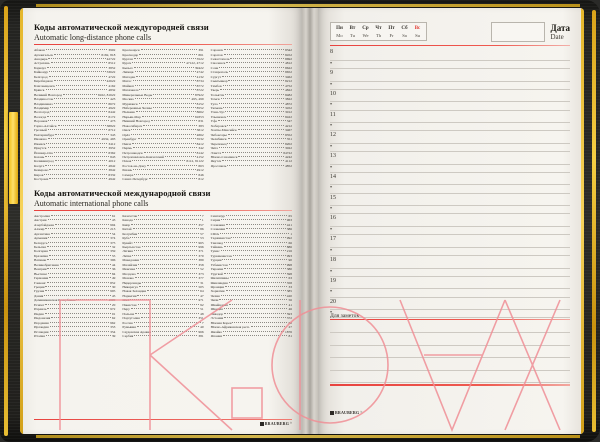 The width and height of the screenshot is (600, 442). Describe the element at coordinates (450, 137) in the screenshot. I see `hour-row-12: 12` at that location.